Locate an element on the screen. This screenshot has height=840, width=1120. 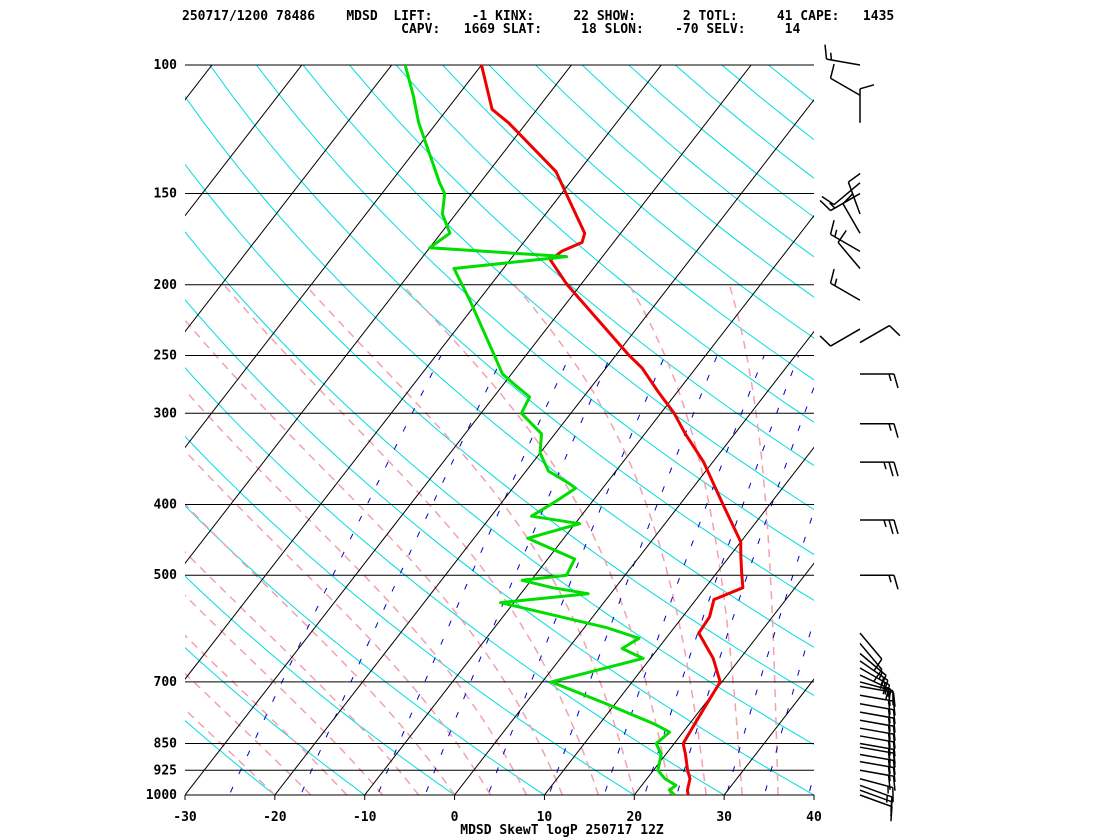
pressure-tick-label: 250 is located at coordinates (166, 355).